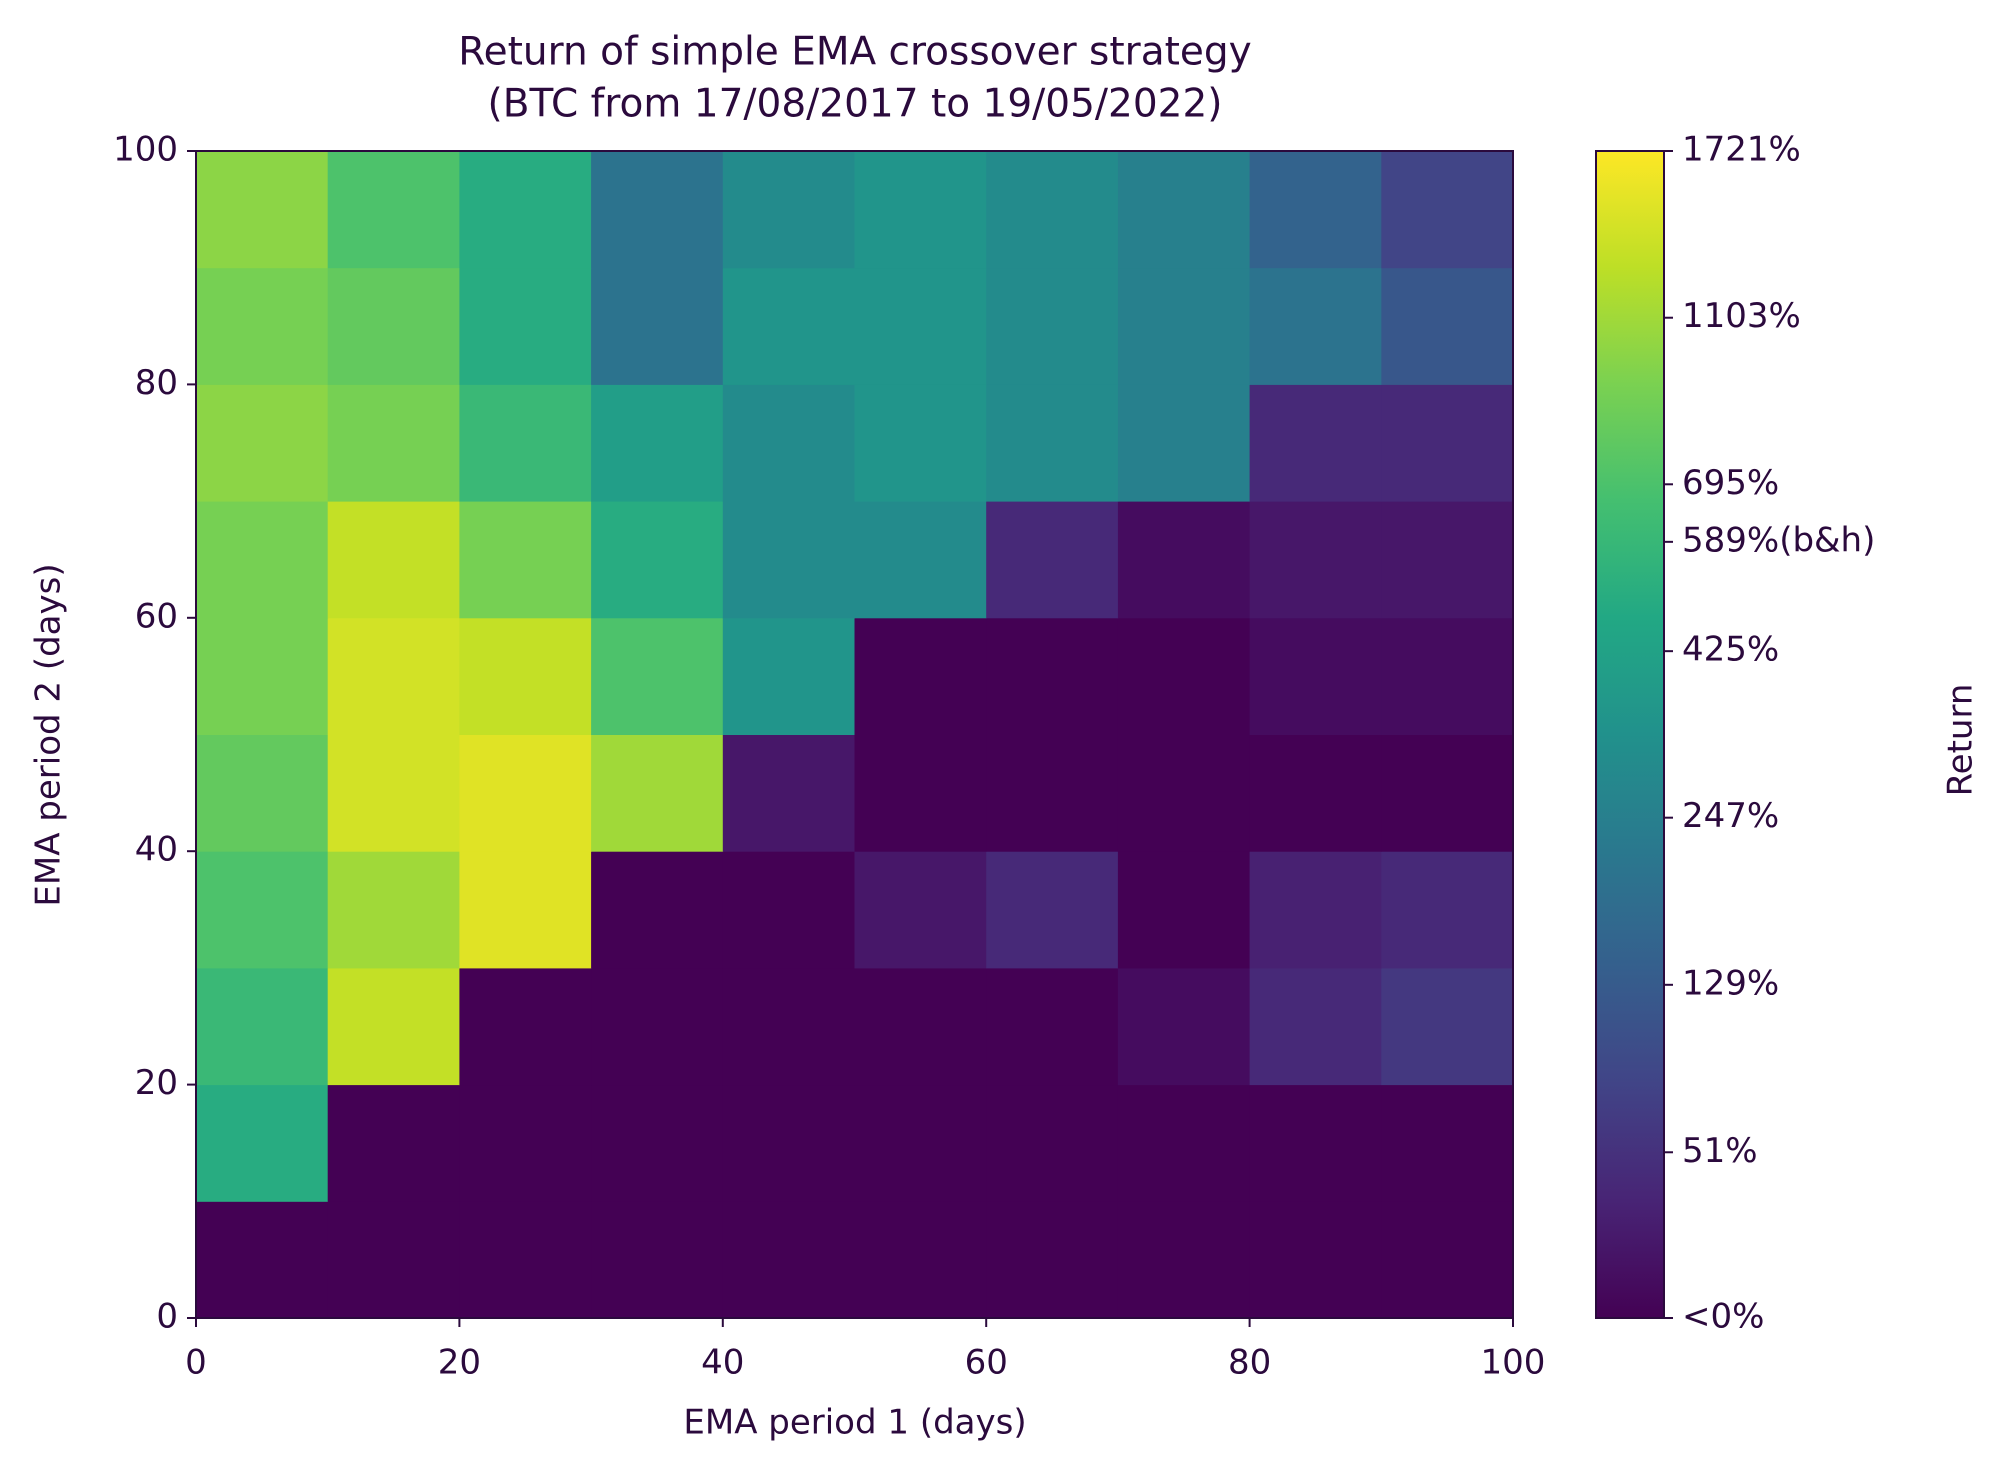 This screenshot has height=1469, width=2000. Describe the element at coordinates (1513, 1363) in the screenshot. I see `x-tick-label: 100` at that location.